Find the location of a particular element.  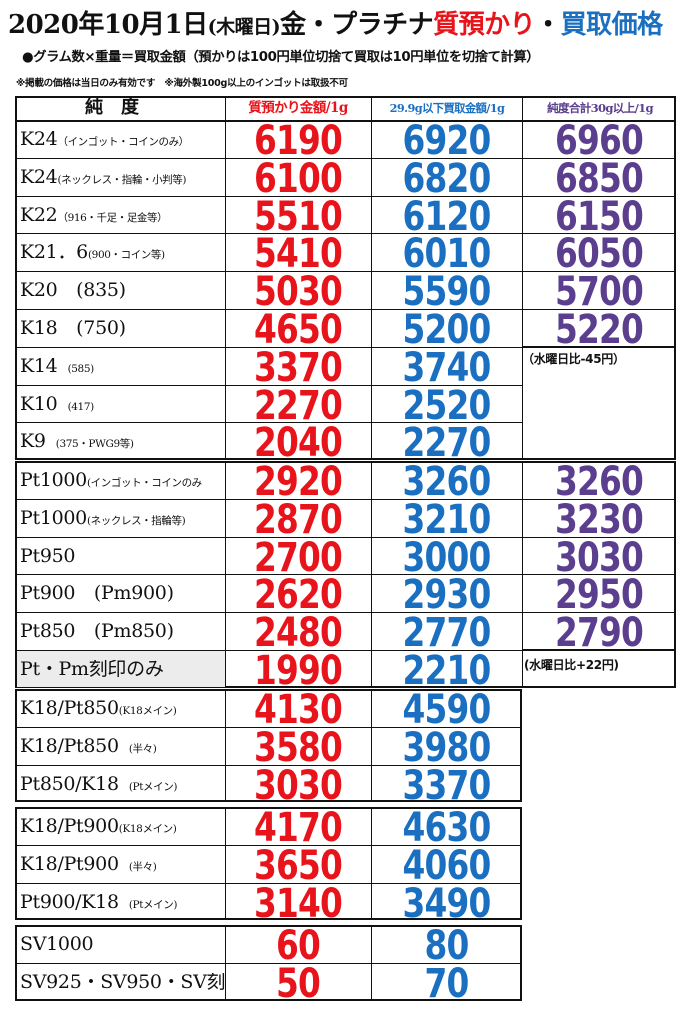

gold-row-label: K24(ネックレス・指輪・小判等) is located at coordinates (122, 177).